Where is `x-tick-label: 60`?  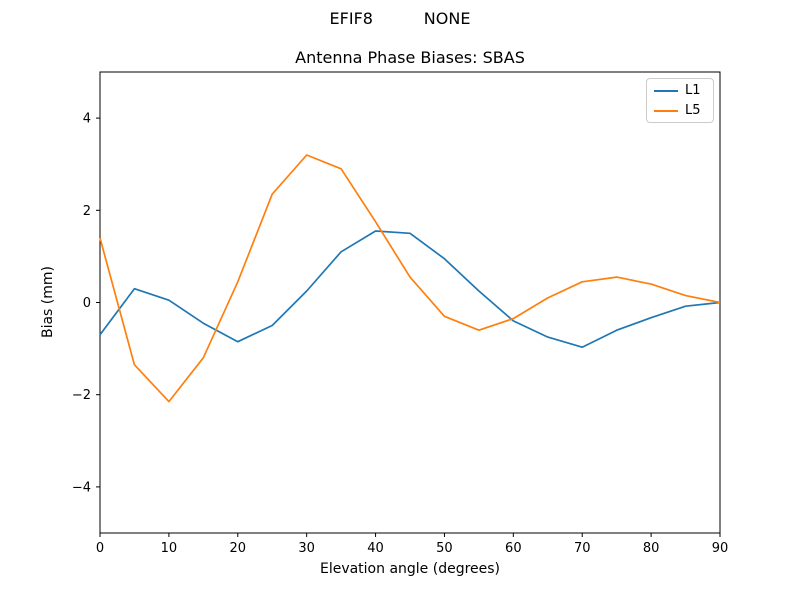 x-tick-label: 60 is located at coordinates (513, 548).